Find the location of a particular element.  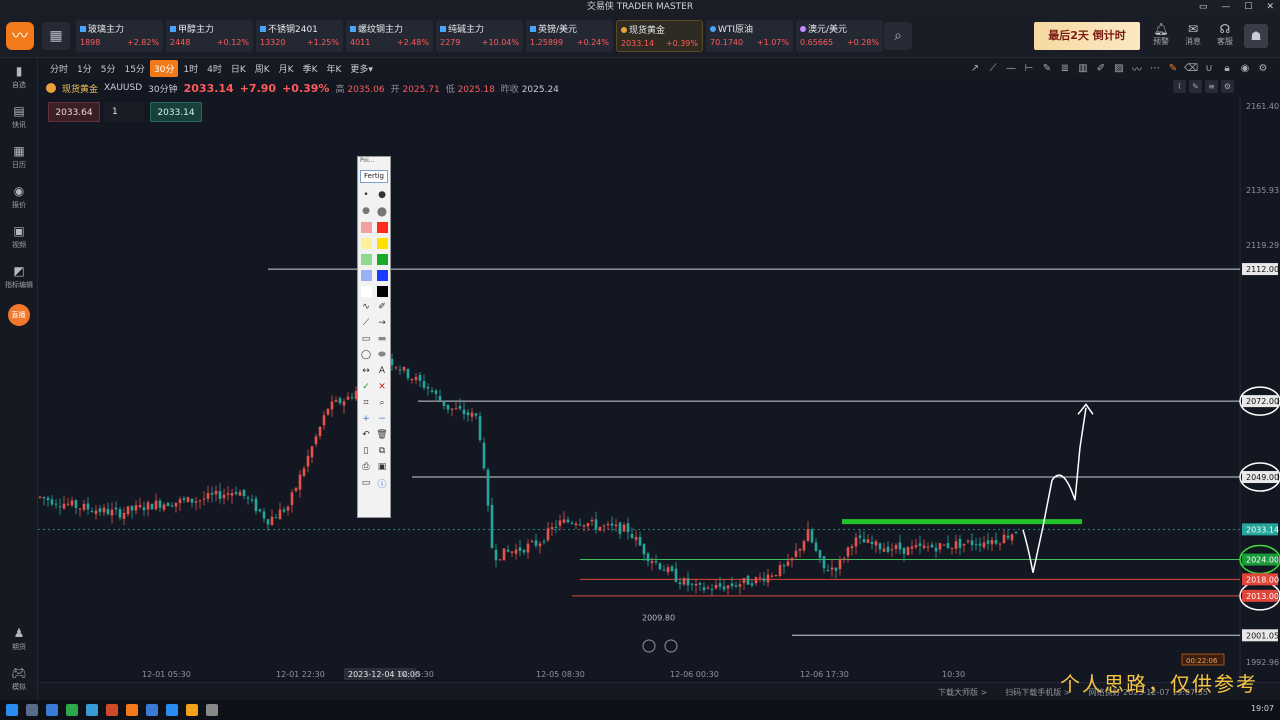

sidebar-item-simulate: 🎮︎ 模拟 is located at coordinates (19, 680).